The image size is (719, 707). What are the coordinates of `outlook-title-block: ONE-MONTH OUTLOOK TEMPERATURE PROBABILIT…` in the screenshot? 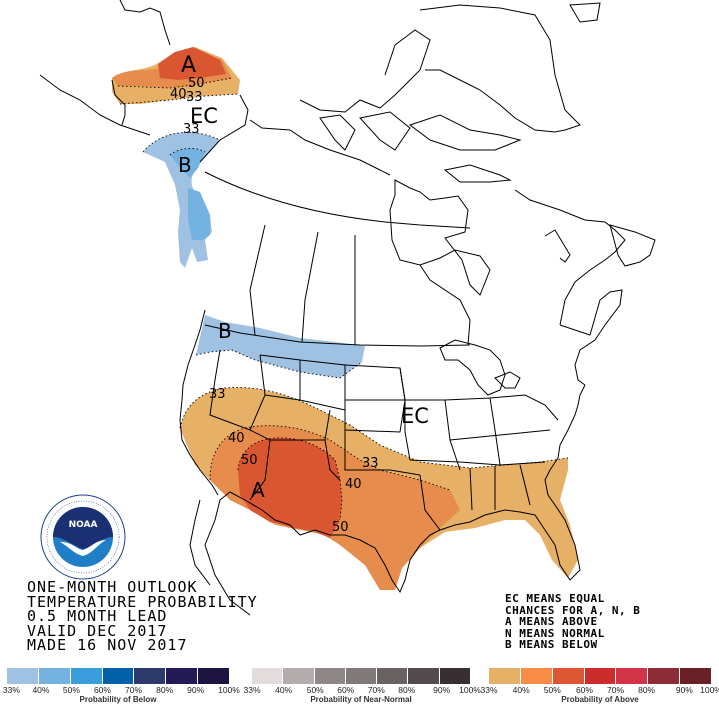 It's located at (142, 616).